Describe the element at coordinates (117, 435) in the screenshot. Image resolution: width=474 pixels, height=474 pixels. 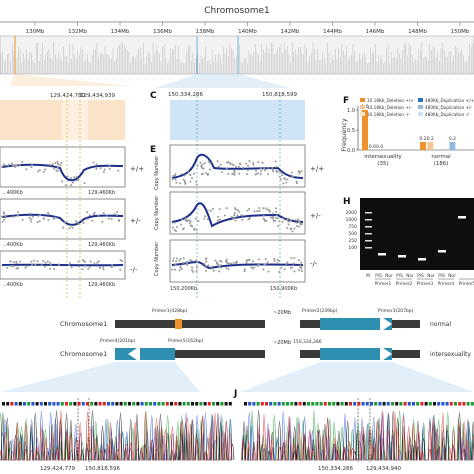
I see `chrom-trace` at that location.